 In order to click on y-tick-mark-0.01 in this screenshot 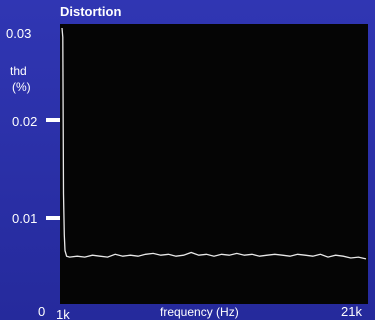, I will do `click(53, 218)`.